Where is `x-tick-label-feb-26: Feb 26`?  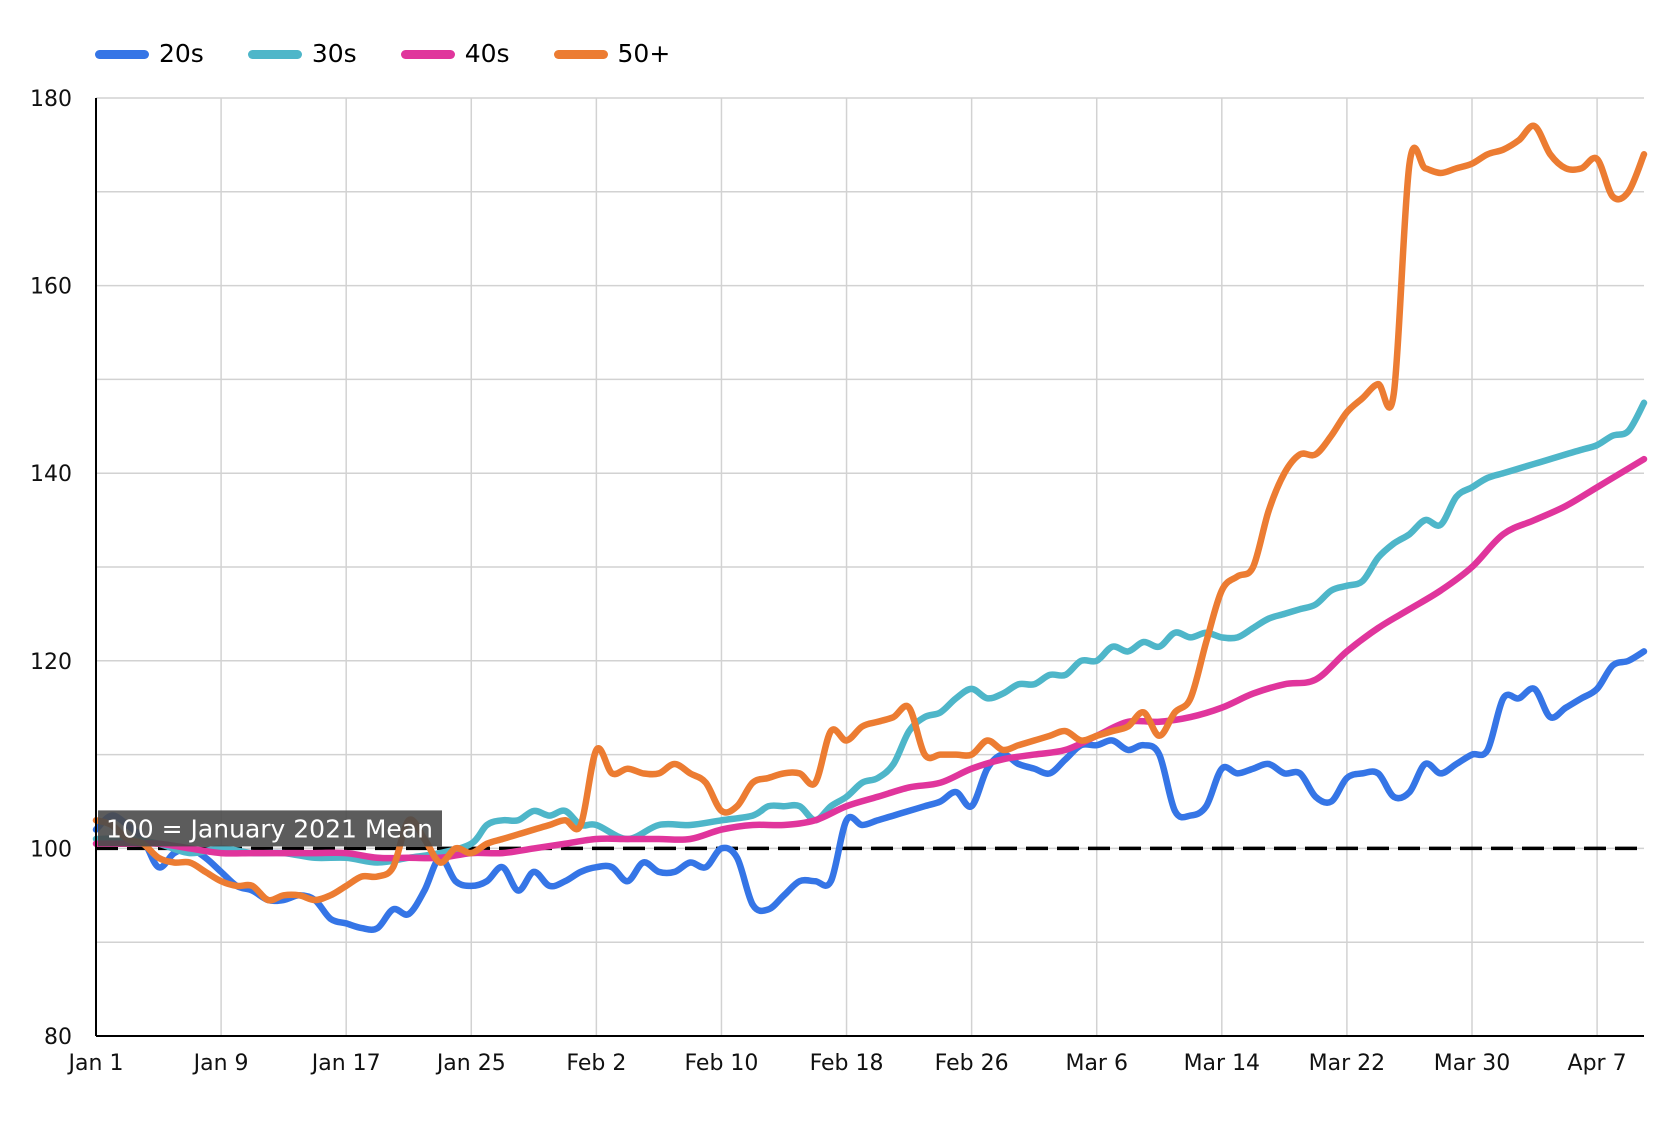 x-tick-label-feb-26: Feb 26 is located at coordinates (972, 1063).